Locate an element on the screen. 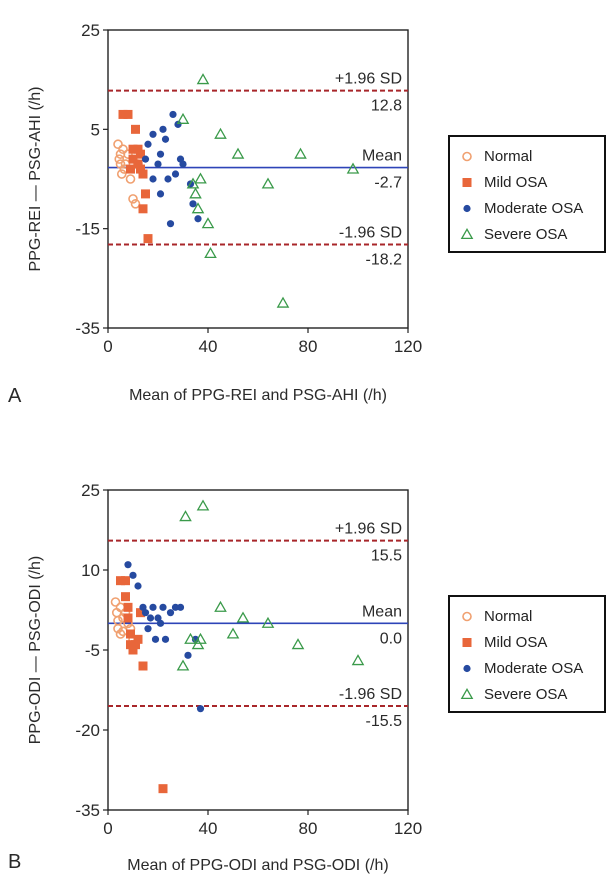 The image size is (616, 876). legend-a: Normal Mild OSA Moderate OSA Severe OSA is located at coordinates (527, 194).